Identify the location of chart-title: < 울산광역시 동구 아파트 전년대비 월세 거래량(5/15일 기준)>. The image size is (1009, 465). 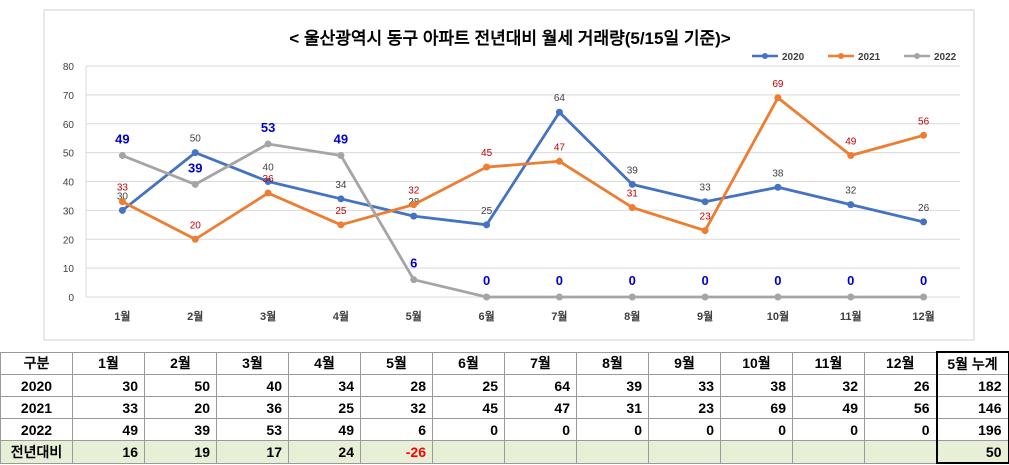
(509, 38).